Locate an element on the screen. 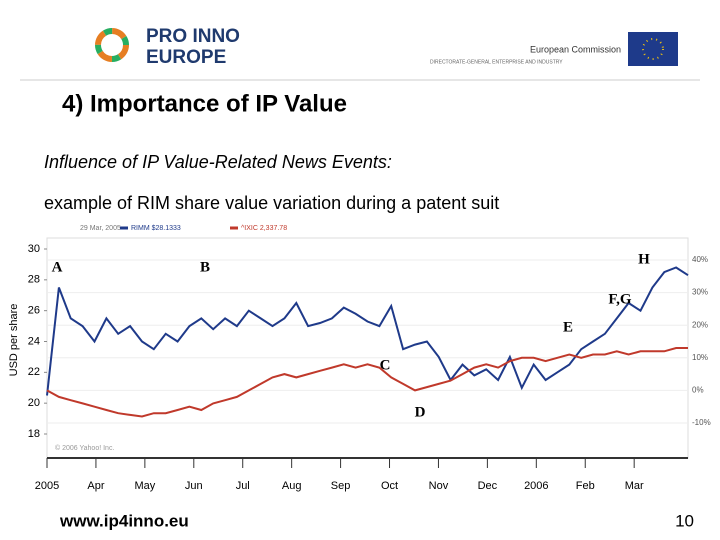 This screenshot has width=720, height=540. page-number: 10 is located at coordinates (684, 520).